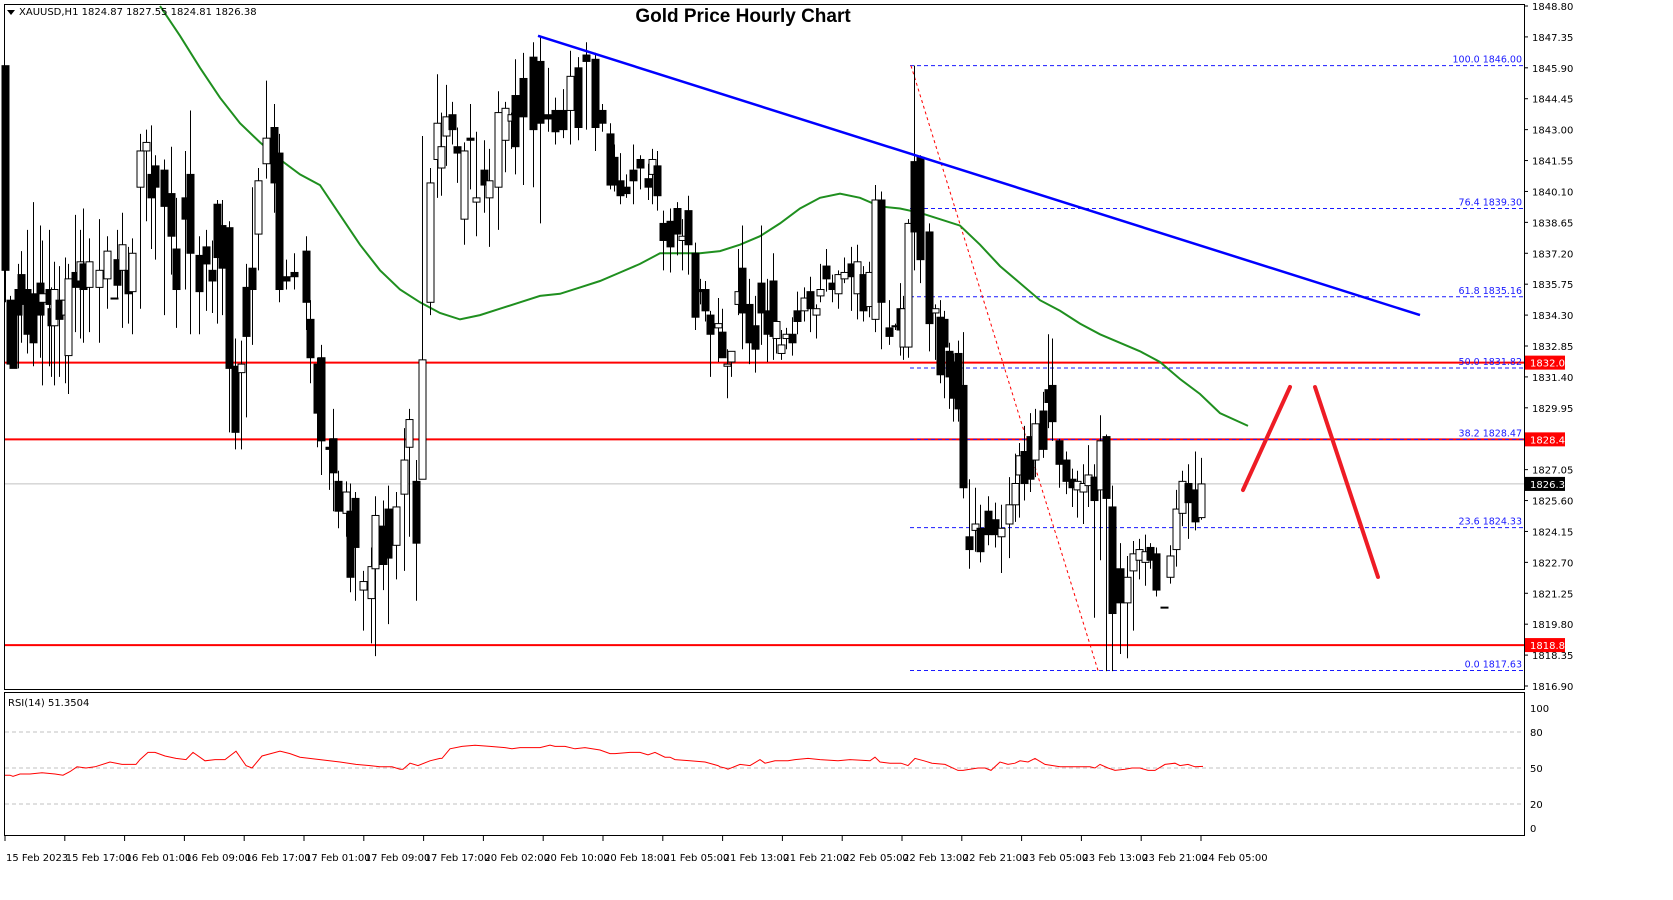  I want to click on time-tick-label: 20 Feb 10:00, so click(577, 858).